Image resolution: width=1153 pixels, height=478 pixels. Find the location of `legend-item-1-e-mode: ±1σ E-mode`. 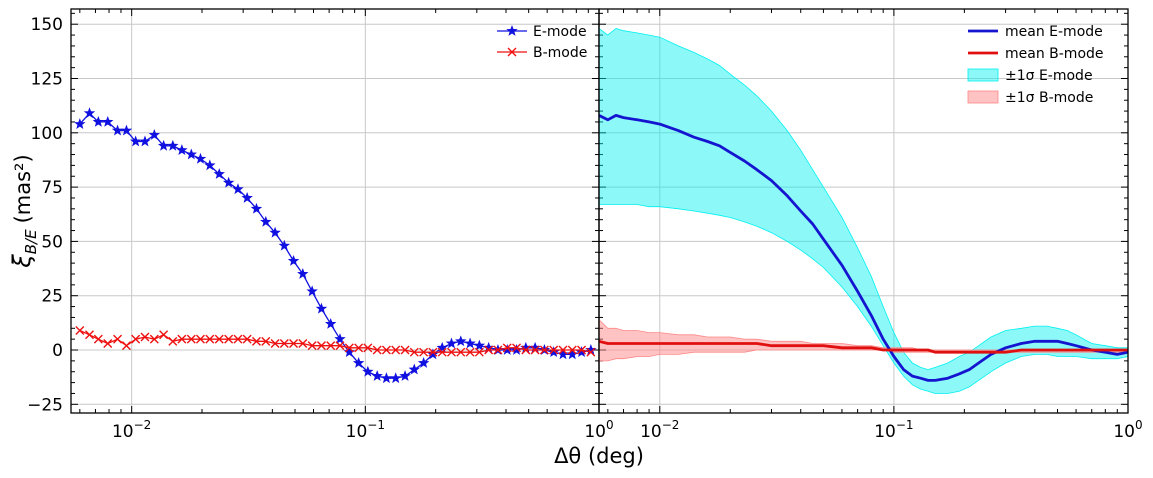

legend-item-1-e-mode: ±1σ E-mode is located at coordinates (1030, 76).